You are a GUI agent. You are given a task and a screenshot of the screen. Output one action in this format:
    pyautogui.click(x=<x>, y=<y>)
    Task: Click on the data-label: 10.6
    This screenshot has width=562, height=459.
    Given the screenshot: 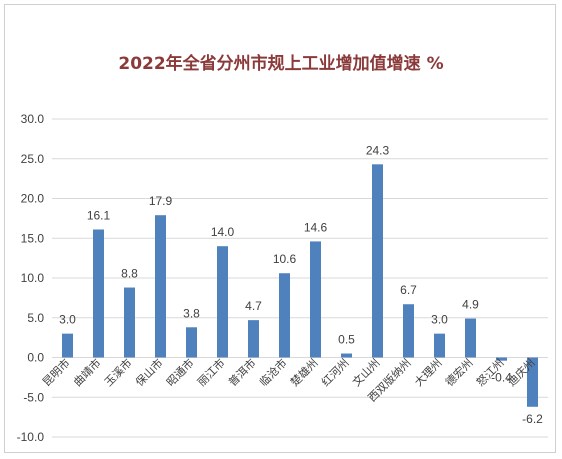 What is the action you would take?
    pyautogui.click(x=285, y=259)
    